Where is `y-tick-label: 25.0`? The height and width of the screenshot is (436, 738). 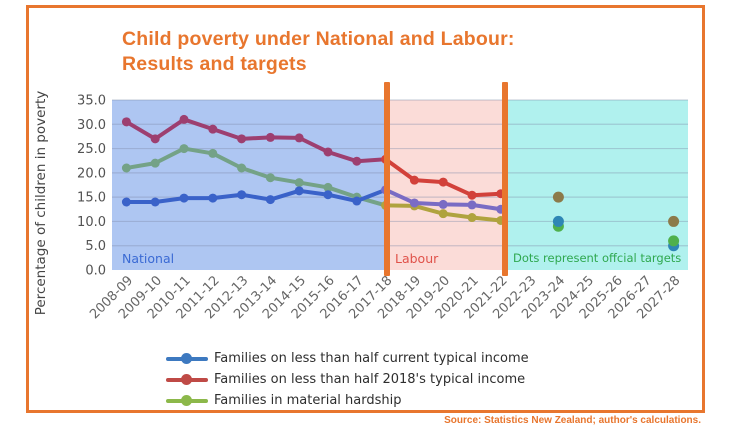
y-tick-label: 25.0 is located at coordinates (91, 149).